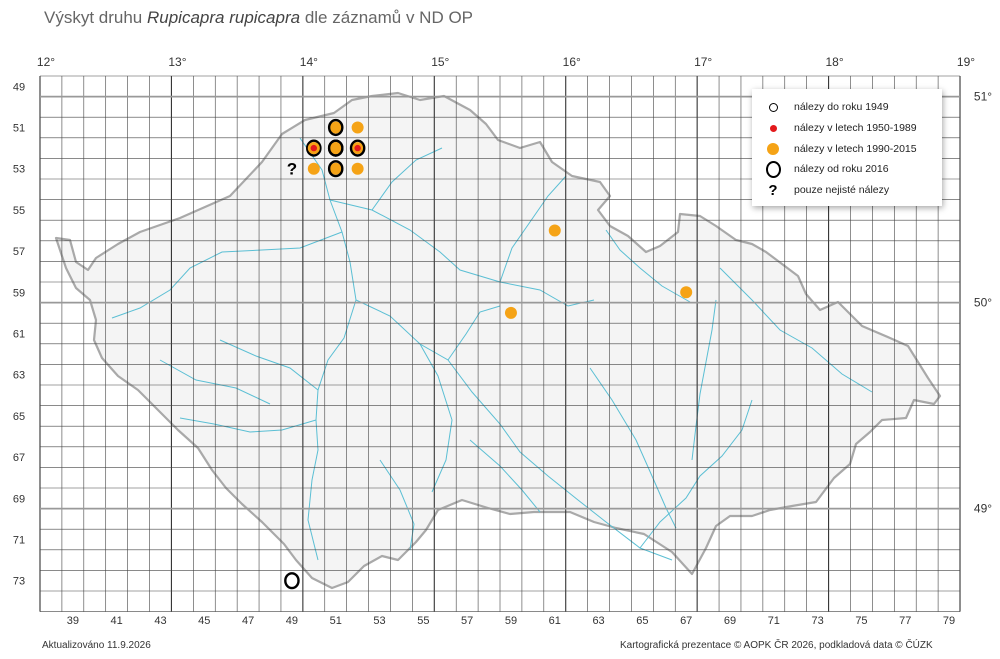 The image size is (1000, 659). Describe the element at coordinates (379, 621) in the screenshot. I see `column-label: 53` at that location.